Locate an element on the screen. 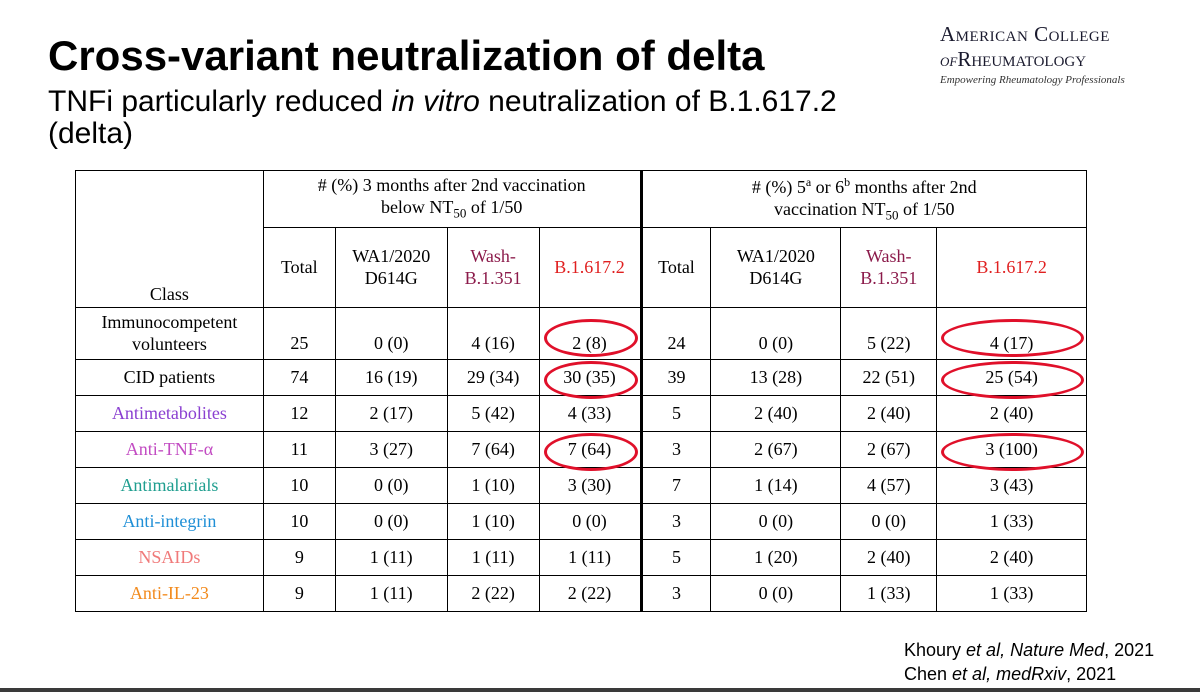 The width and height of the screenshot is (1200, 692). wash-header-1: Wash- B.1.351 is located at coordinates (493, 267).